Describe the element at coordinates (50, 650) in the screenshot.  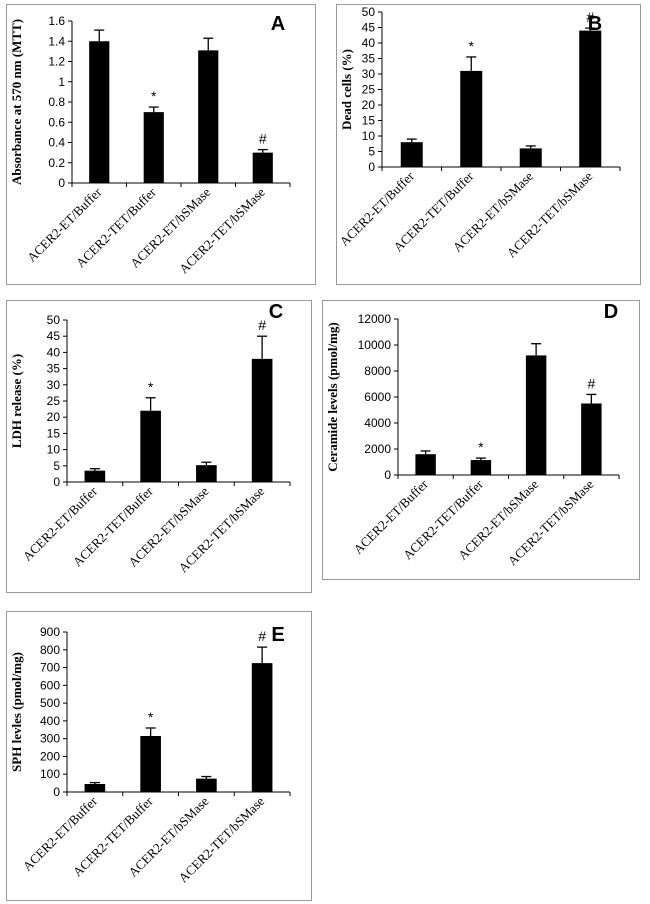
I see `y-tick-label: 800` at that location.